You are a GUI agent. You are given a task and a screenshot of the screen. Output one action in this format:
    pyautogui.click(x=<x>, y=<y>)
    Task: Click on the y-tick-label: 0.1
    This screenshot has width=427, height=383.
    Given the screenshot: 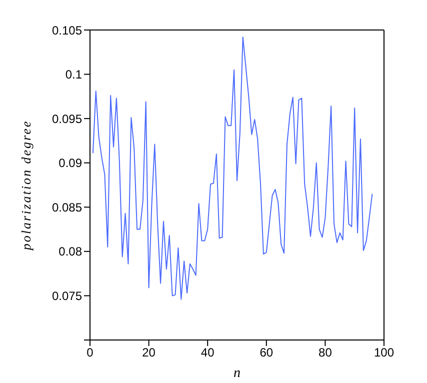 What is the action you would take?
    pyautogui.click(x=73, y=75)
    